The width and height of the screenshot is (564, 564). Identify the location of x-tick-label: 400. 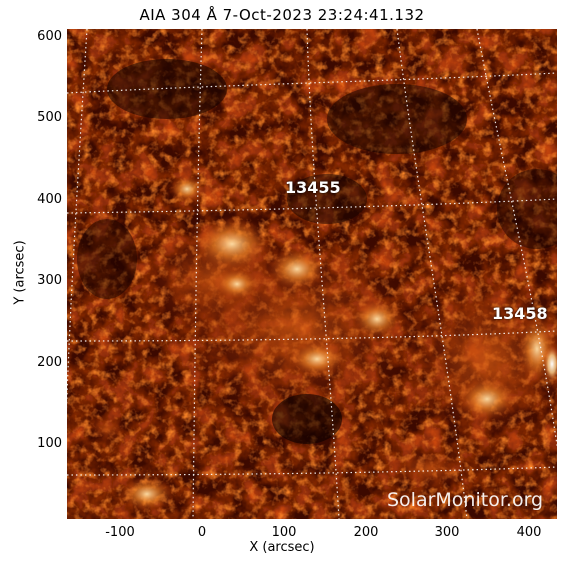
(529, 532).